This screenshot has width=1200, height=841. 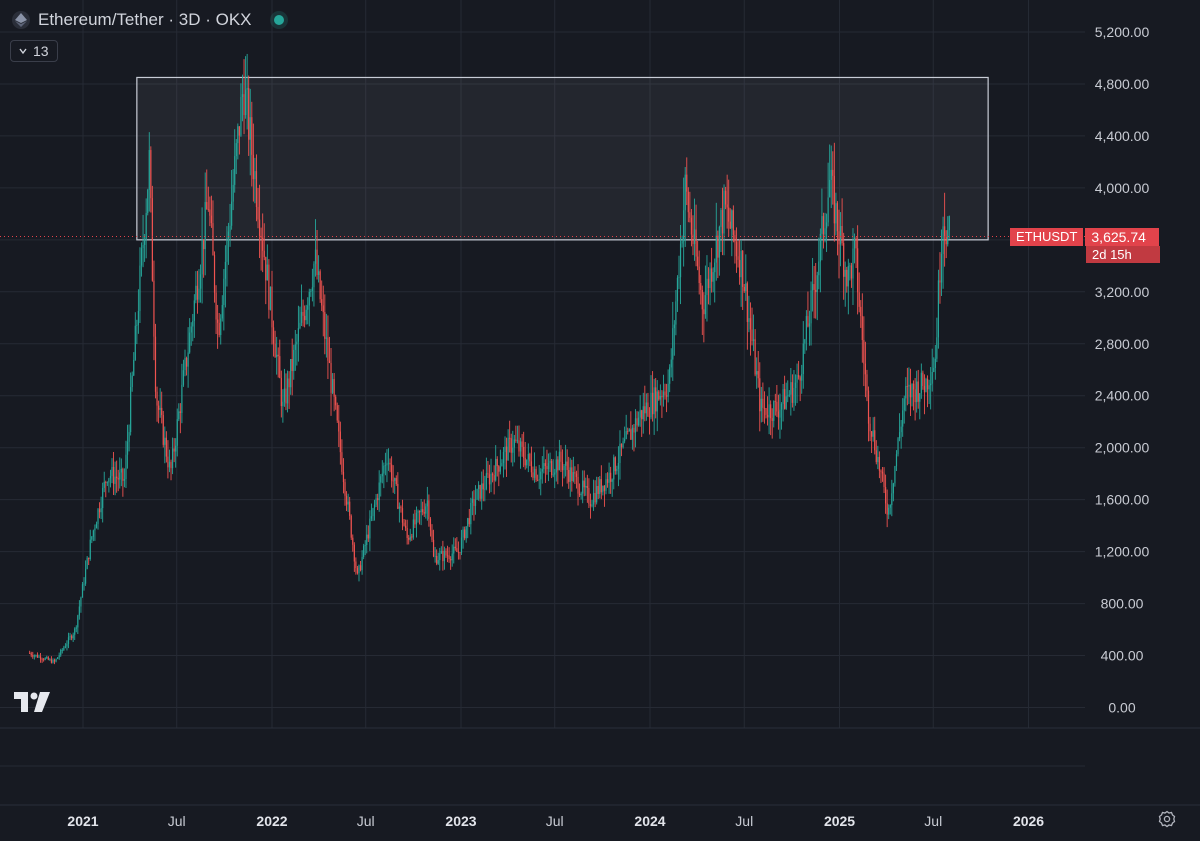 I want to click on symbol-label: ETHUSDT, so click(x=1047, y=237).